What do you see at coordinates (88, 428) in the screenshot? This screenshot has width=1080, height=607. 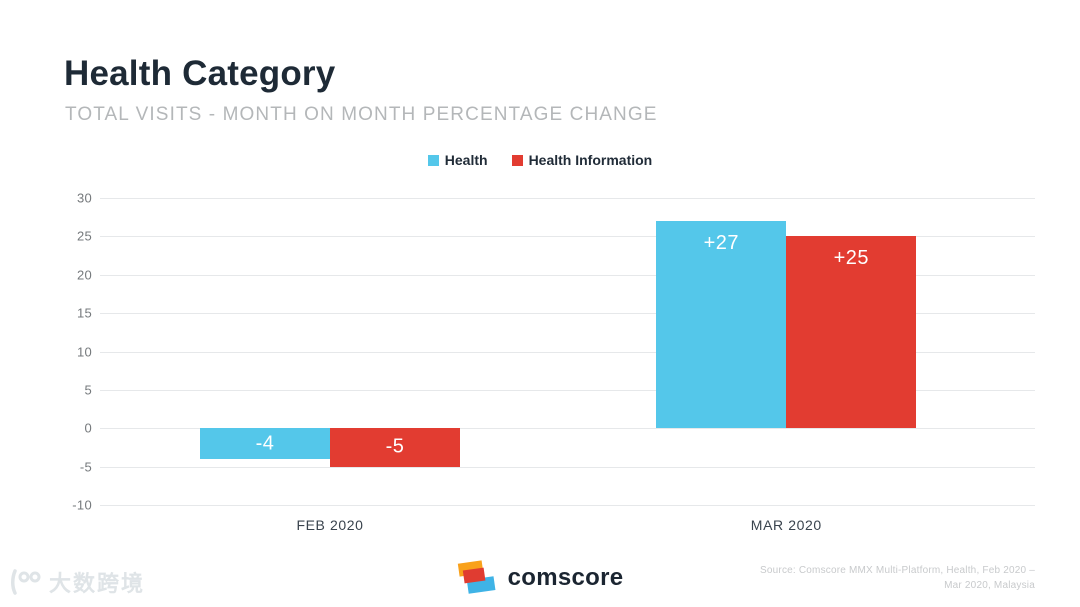 I see `y-tick-label-0: 0` at bounding box center [88, 428].